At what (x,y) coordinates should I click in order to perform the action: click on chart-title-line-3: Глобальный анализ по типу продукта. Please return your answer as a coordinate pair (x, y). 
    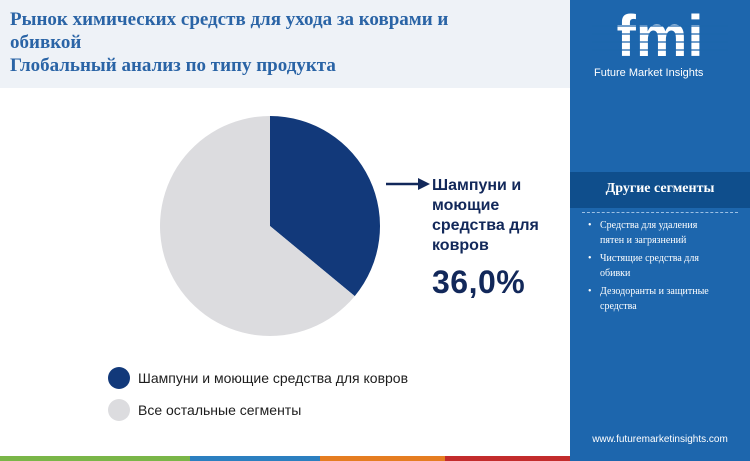
    Looking at the image, I should click on (173, 65).